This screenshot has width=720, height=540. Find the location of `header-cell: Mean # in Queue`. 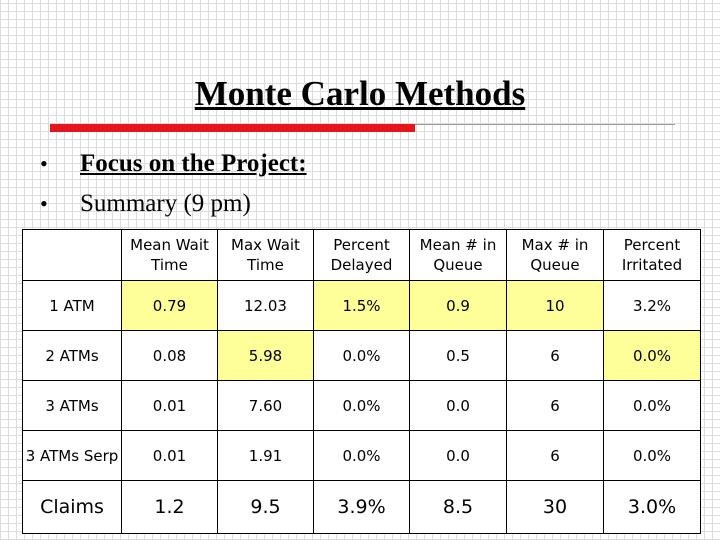

header-cell: Mean # in Queue is located at coordinates (458, 255).